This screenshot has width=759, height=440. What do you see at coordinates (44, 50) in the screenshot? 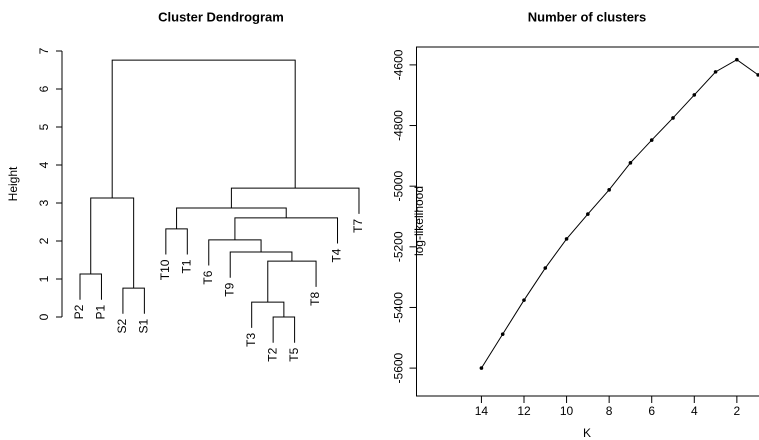
I see `y-tick-label: 7` at bounding box center [44, 50].